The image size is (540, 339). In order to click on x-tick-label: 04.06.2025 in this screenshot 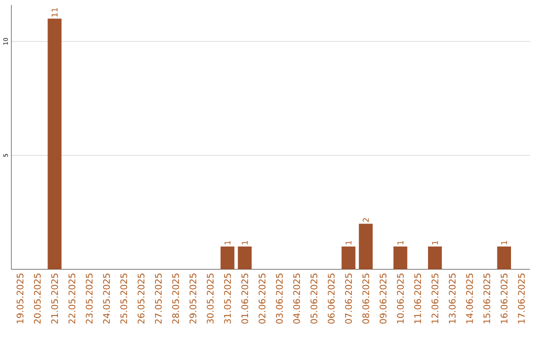, I will do `click(296, 299)`.